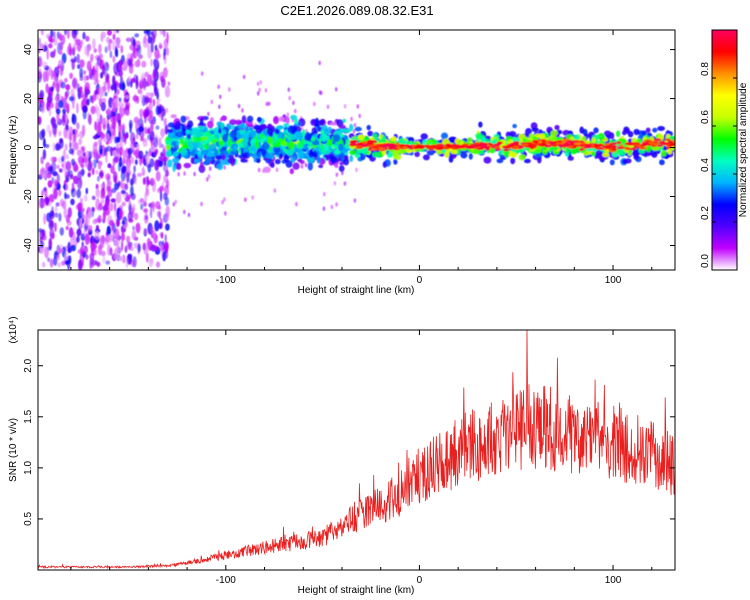  I want to click on colorbar-tick-label: 0.4, so click(705, 165).